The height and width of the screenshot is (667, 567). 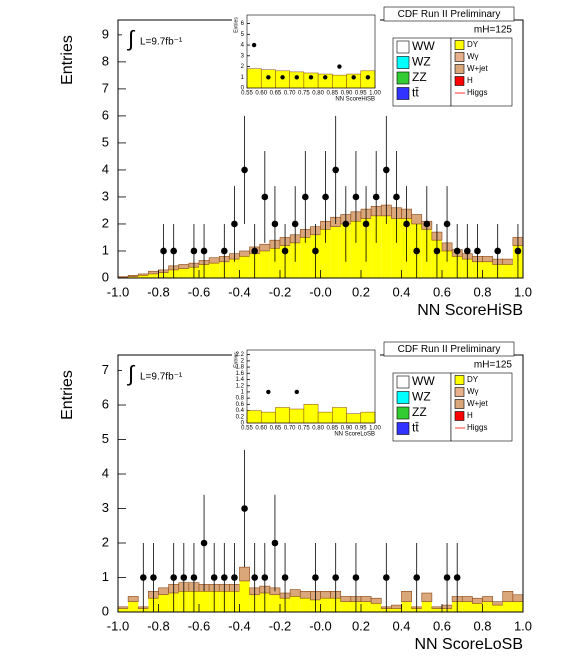 I want to click on x-tick-label: 0.2, so click(x=361, y=291).